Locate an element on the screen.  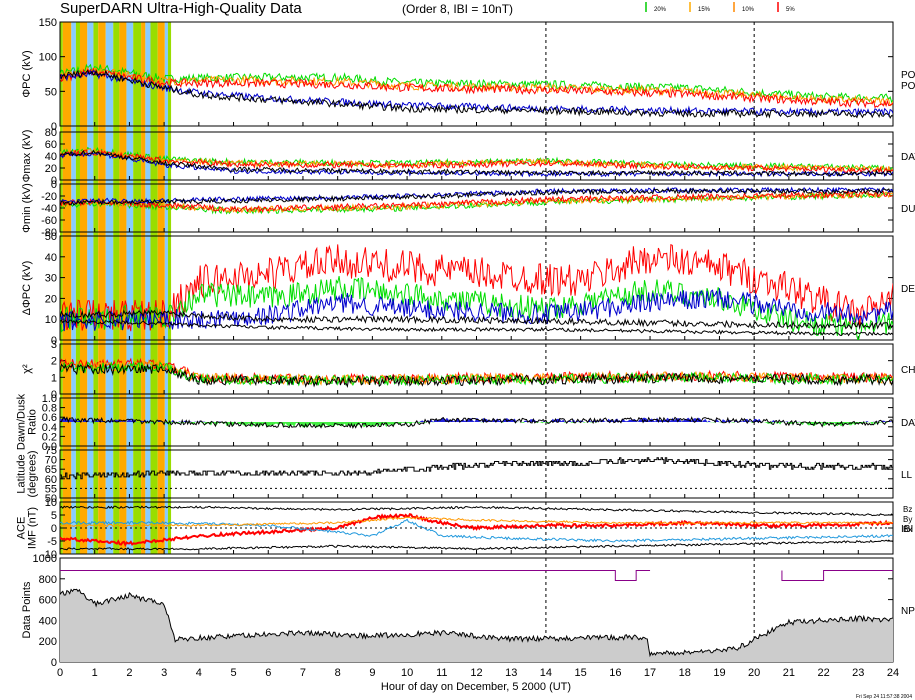
y-tick-label: 55 is located at coordinates (51, 489).